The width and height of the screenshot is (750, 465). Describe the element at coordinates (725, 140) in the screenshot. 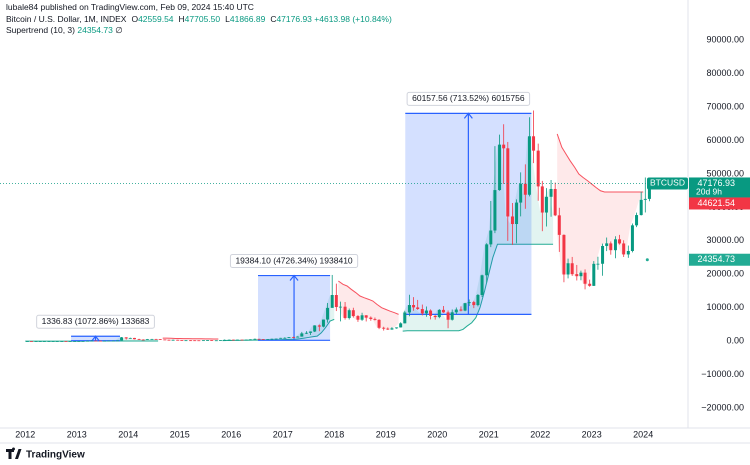

I see `y-tick-label: 60000.00` at that location.